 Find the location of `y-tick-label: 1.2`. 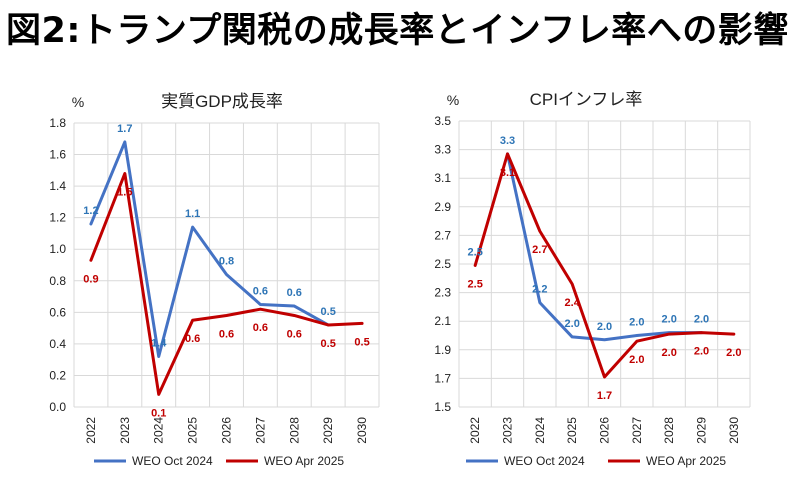

y-tick-label: 1.2 is located at coordinates (57, 218).